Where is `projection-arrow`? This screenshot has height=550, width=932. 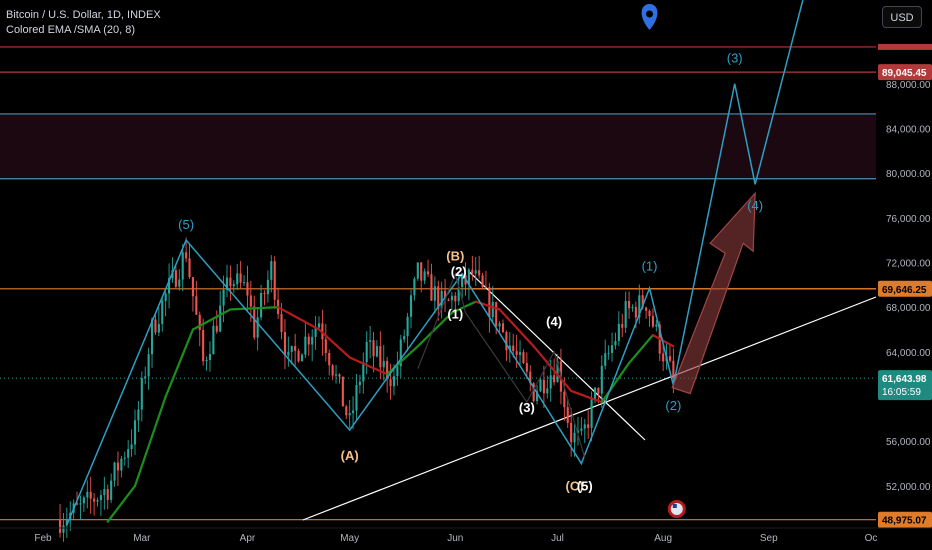 projection-arrow is located at coordinates (713, 293).